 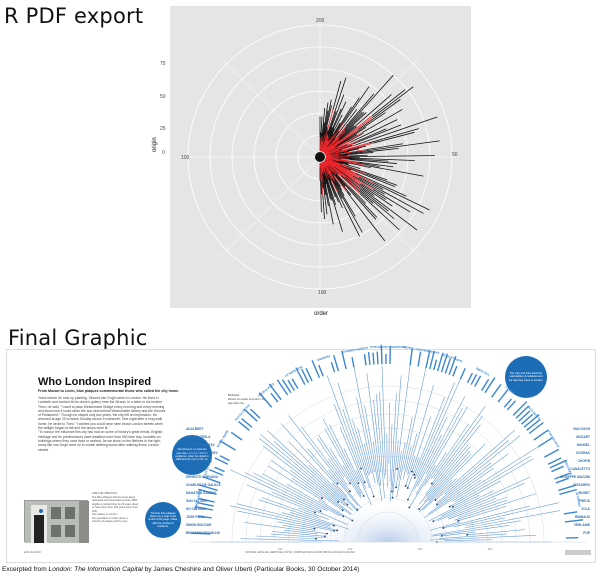 I want to click on axis-tick-label: 250, so click(x=420, y=549).